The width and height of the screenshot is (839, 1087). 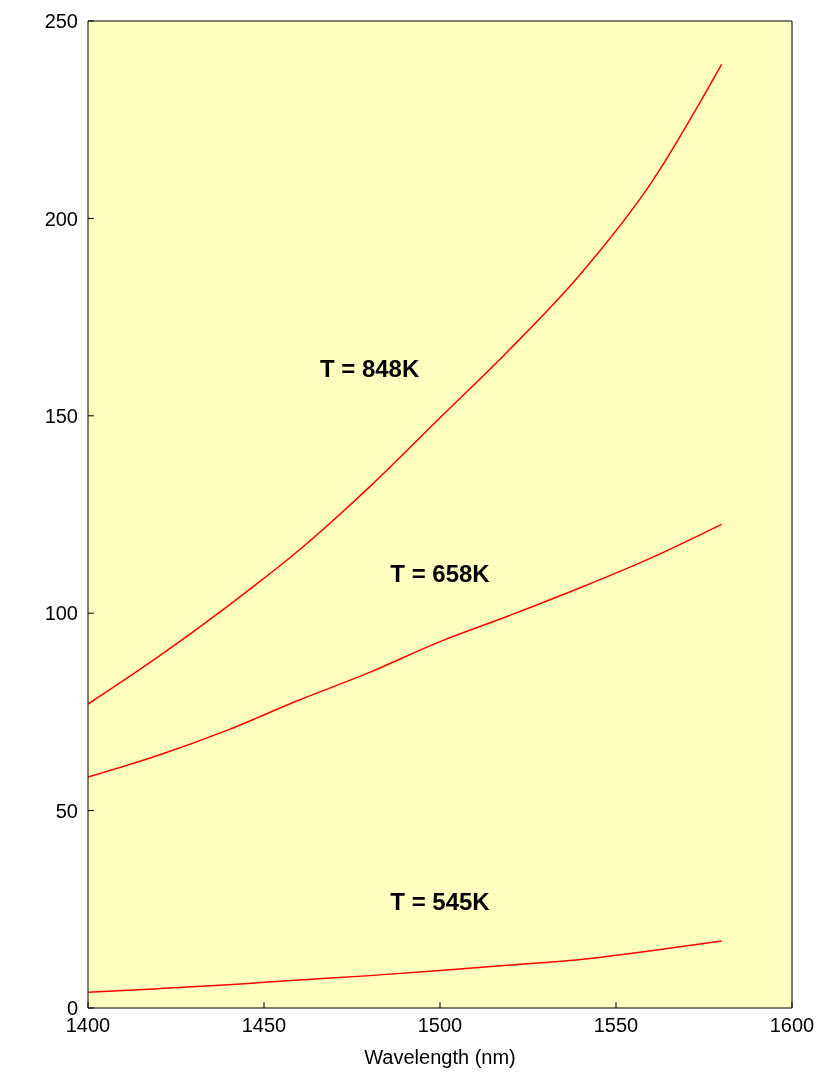 What do you see at coordinates (440, 573) in the screenshot?
I see `annotation: T = 658K` at bounding box center [440, 573].